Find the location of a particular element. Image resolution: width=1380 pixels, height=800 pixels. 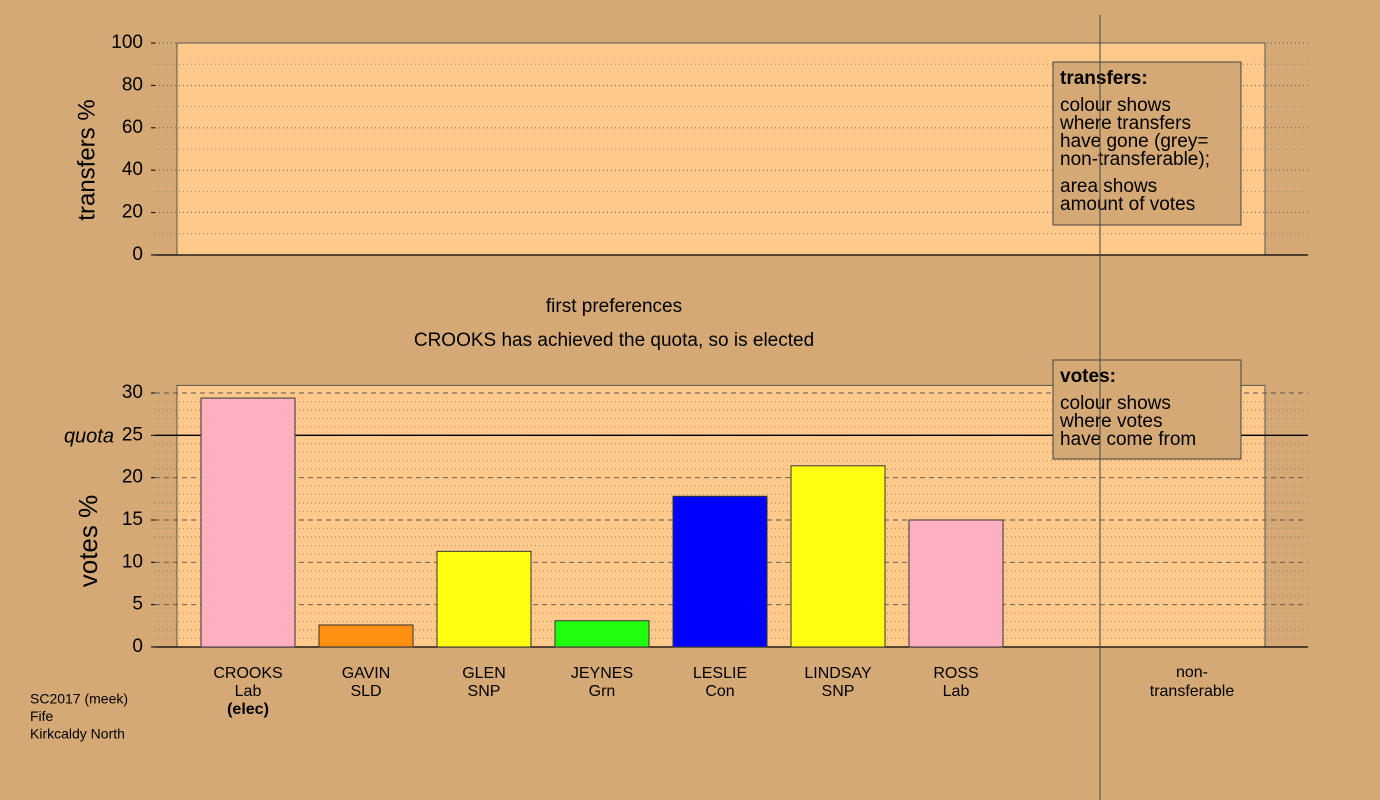

x-tick-label: non-transferable is located at coordinates (1192, 682).